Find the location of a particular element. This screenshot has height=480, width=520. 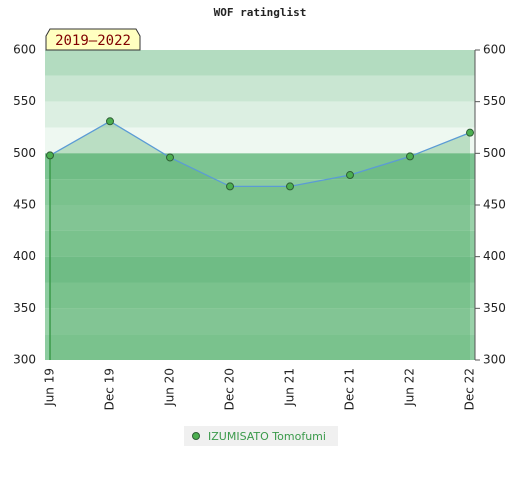

legend-label: IZUMISATO Tomofumi is located at coordinates (267, 436).